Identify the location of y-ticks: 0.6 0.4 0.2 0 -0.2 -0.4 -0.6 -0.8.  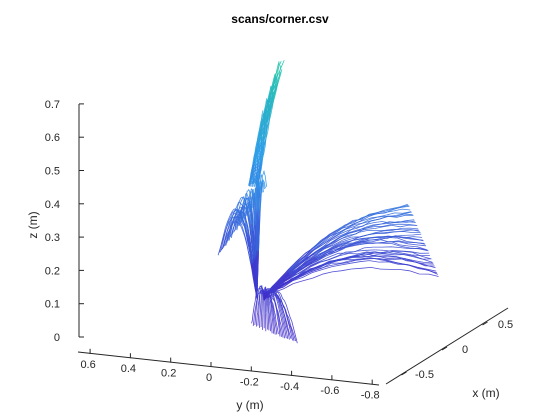
(230, 375).